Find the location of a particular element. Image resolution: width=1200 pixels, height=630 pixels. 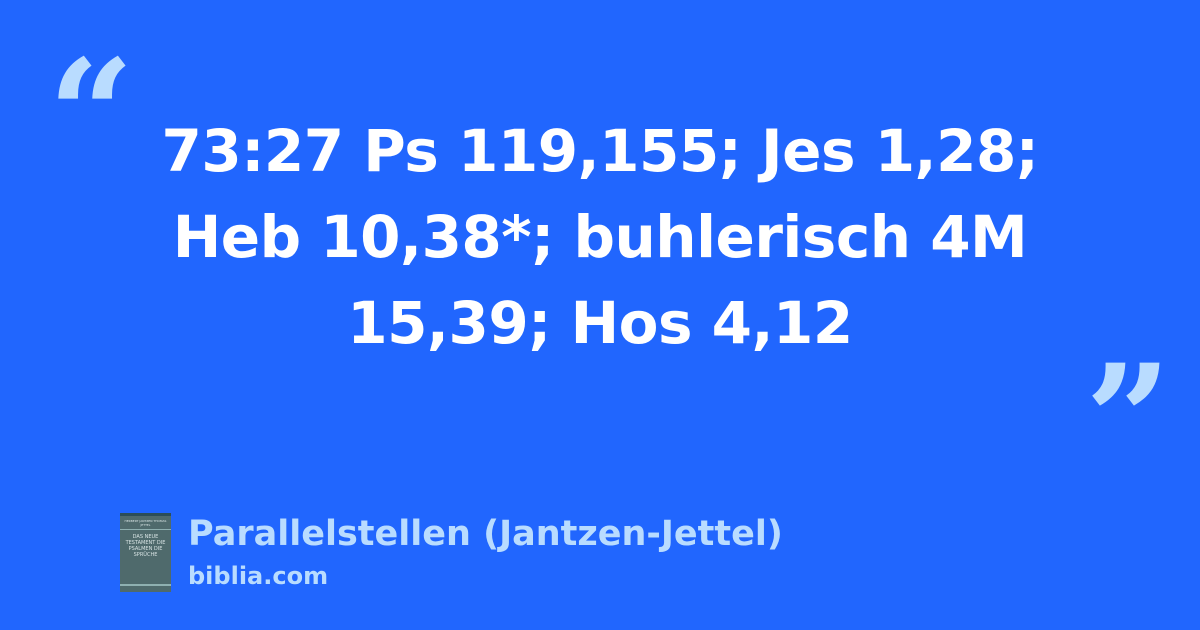

source-title: Parallelstellen (Jantzen-Jettel) is located at coordinates (485, 534).